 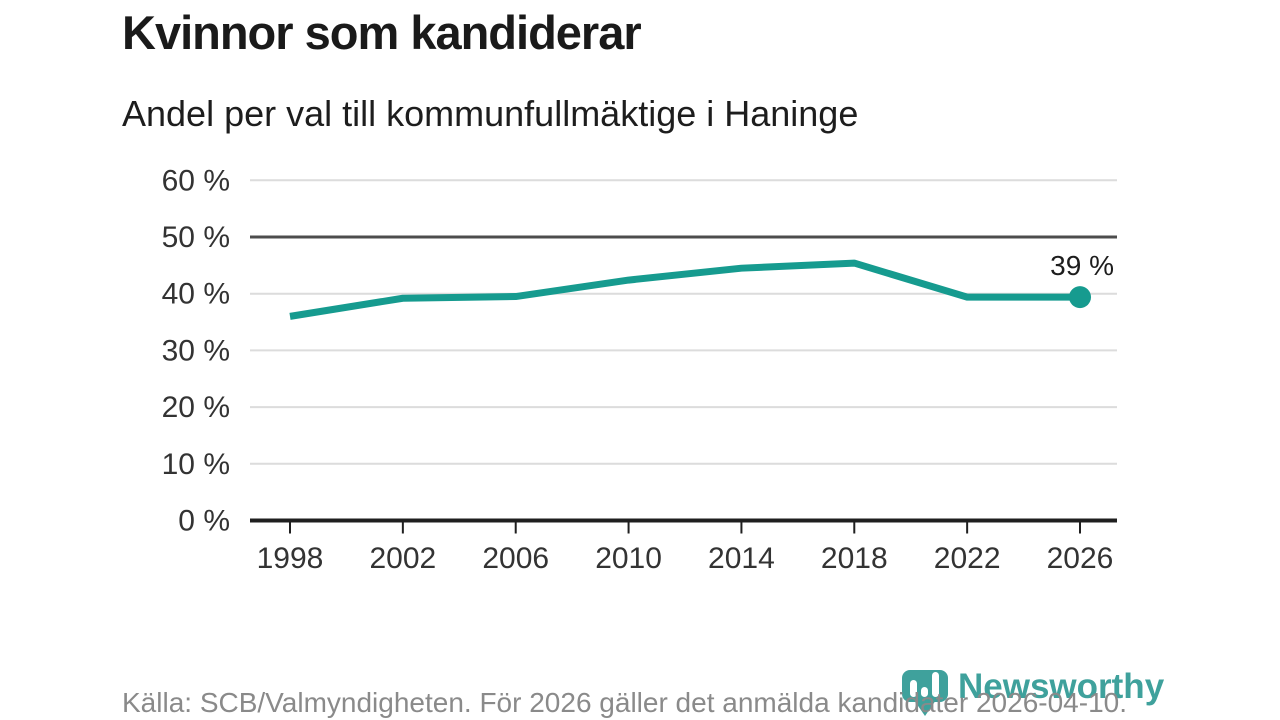 I want to click on newsworthy-pin-icon, so click(x=925, y=693).